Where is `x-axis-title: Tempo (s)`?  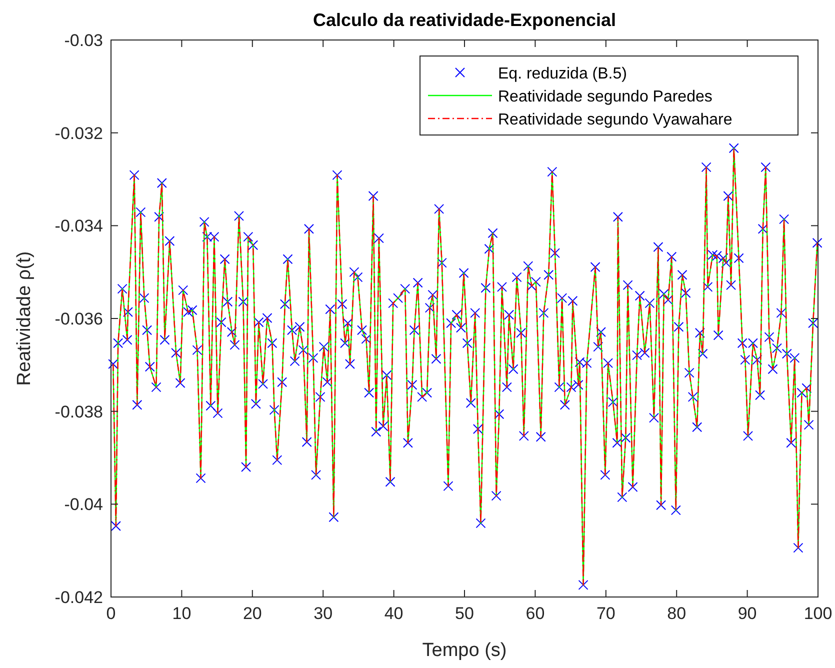 x-axis-title: Tempo (s) is located at coordinates (464, 650).